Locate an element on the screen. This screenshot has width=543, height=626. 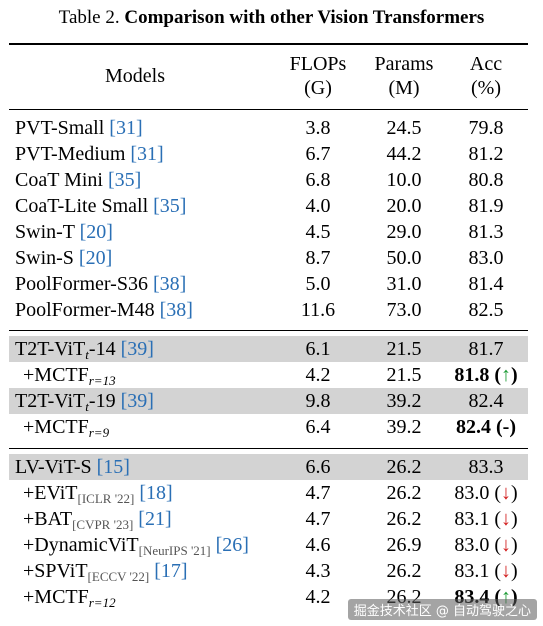
model-name: +SPViT is located at coordinates (55, 571).